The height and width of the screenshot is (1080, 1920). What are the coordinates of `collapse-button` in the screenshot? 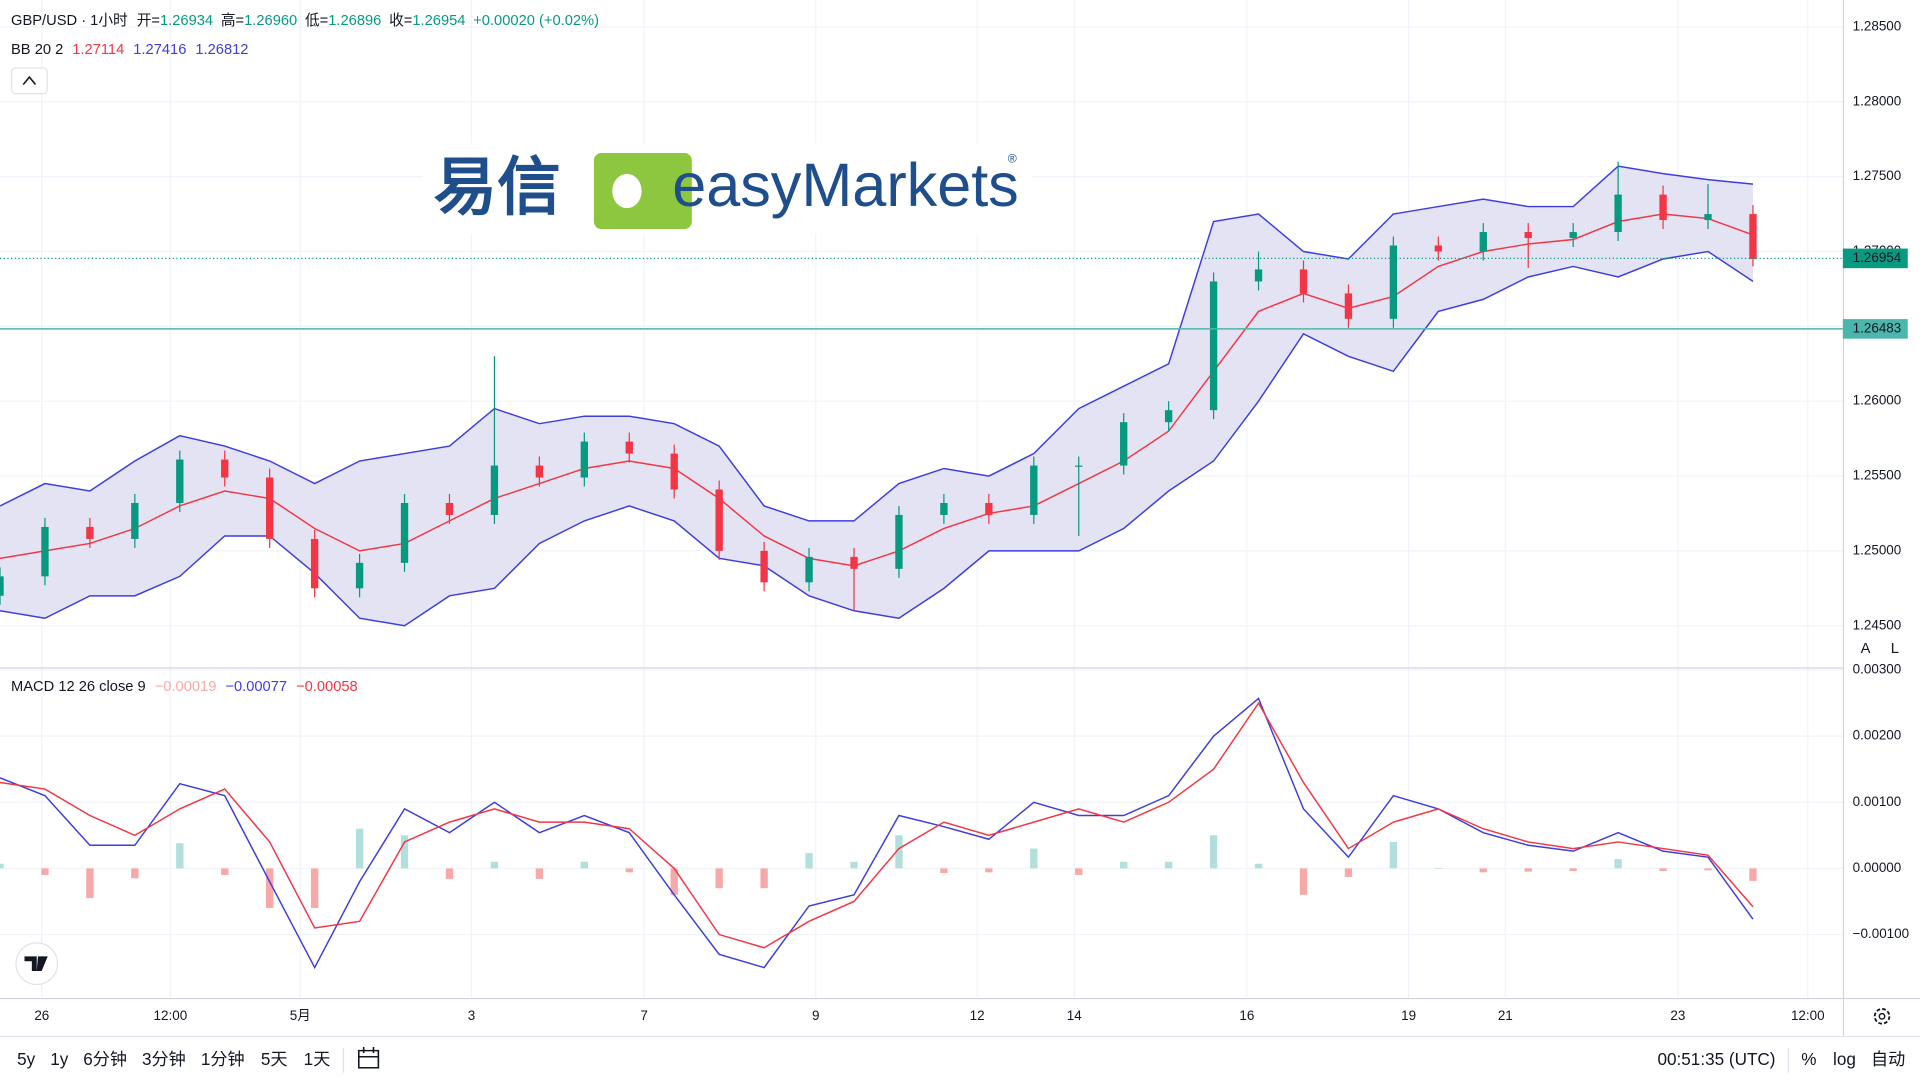 It's located at (29, 81).